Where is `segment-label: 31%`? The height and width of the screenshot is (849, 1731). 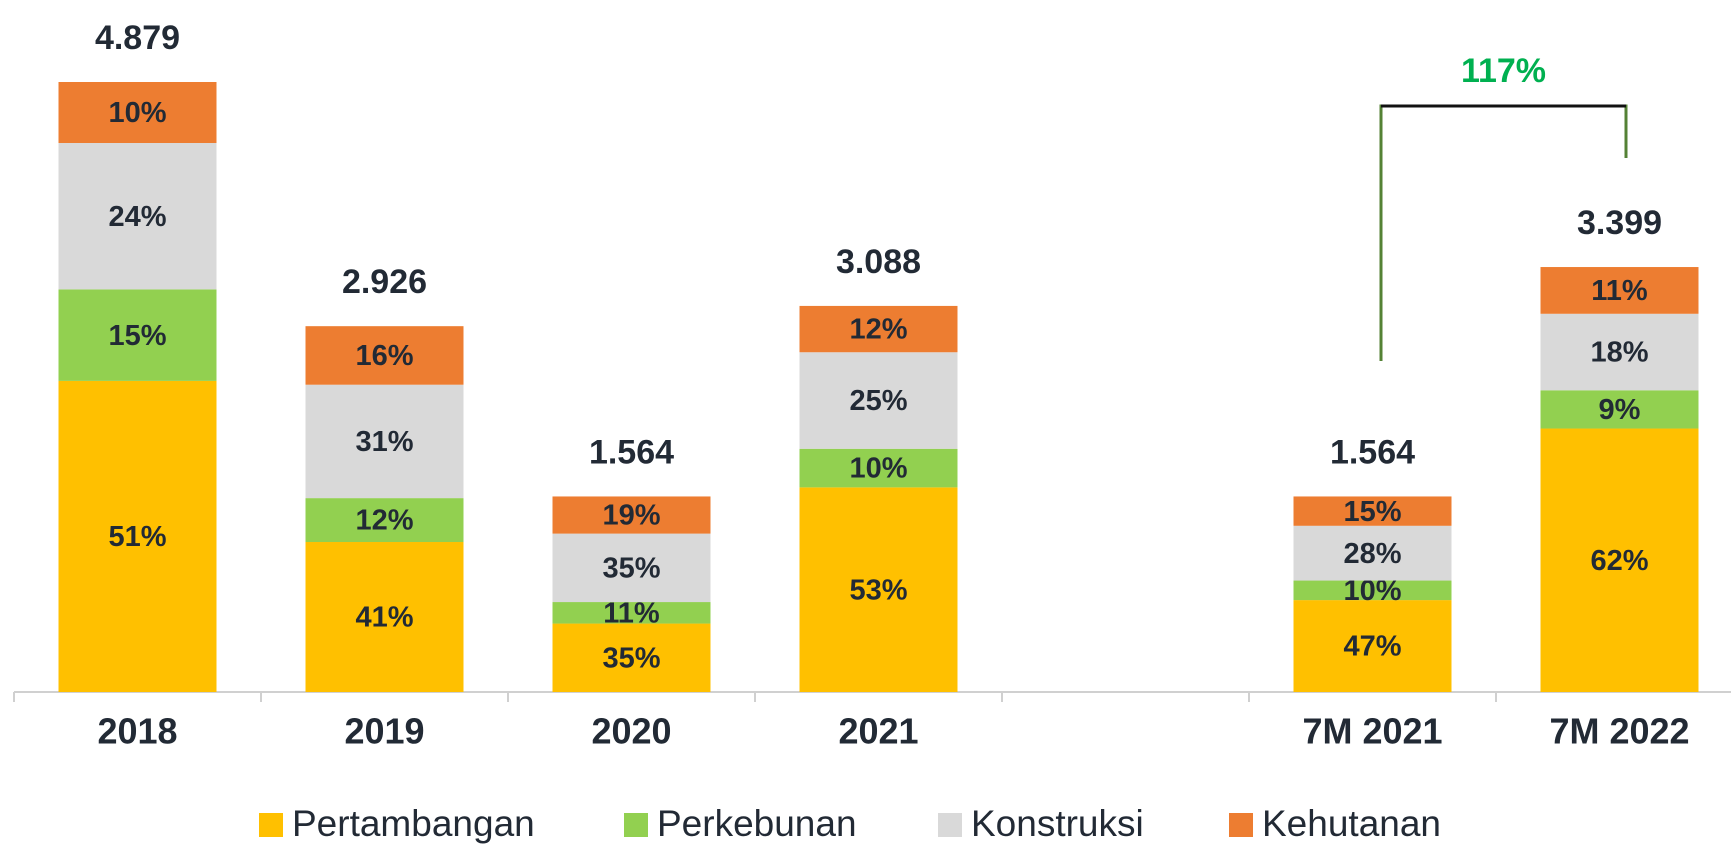 segment-label: 31% is located at coordinates (384, 442).